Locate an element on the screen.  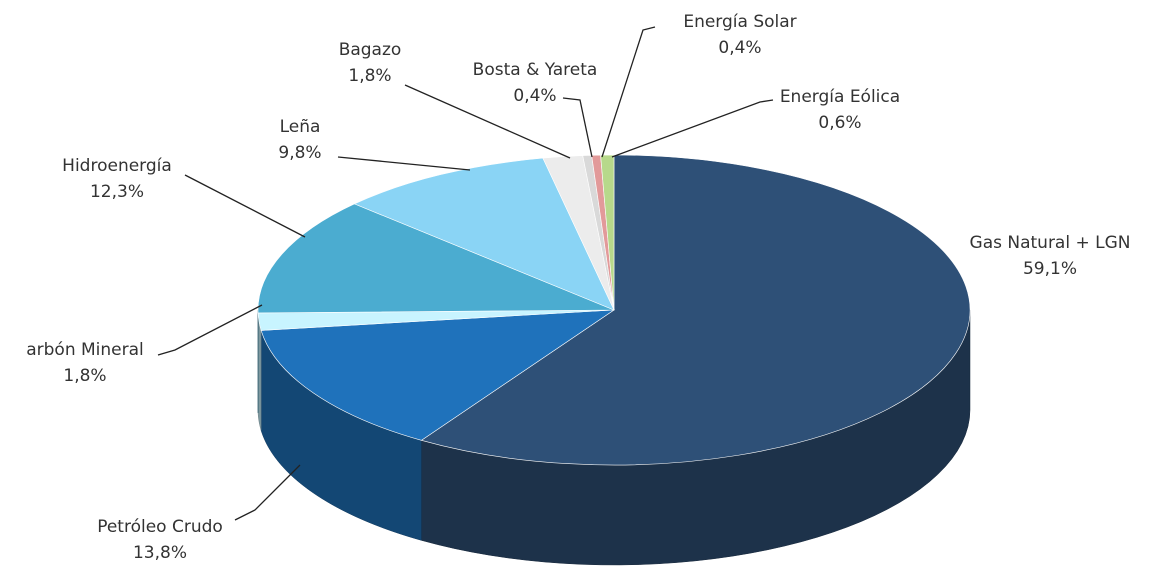
slice-value-label: 13,8% is located at coordinates (160, 553).